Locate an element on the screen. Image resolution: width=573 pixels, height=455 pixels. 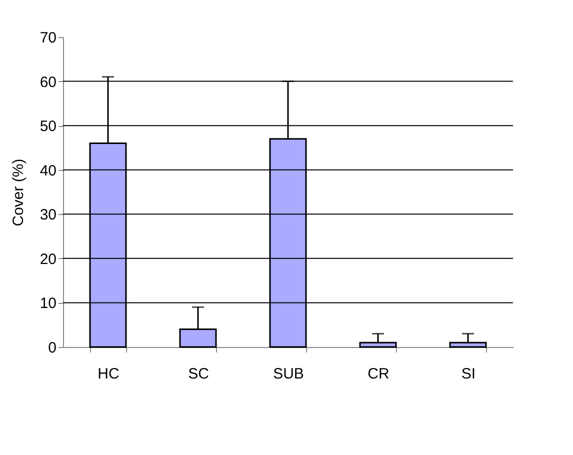
y-tick-label: 20 is located at coordinates (48, 259).